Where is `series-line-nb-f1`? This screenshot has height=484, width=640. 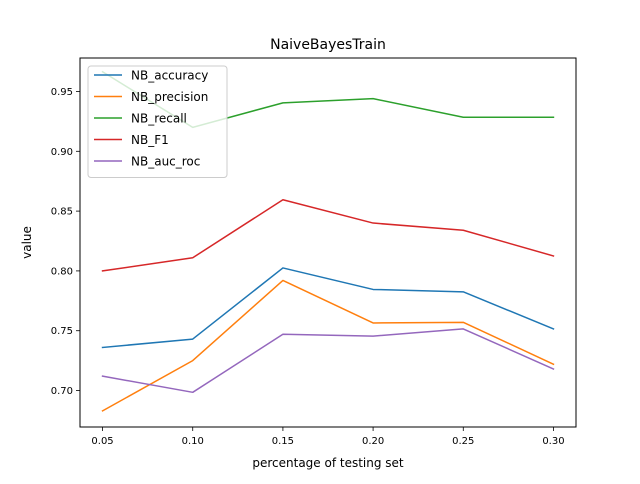
series-line-nb-f1 is located at coordinates (328, 235).